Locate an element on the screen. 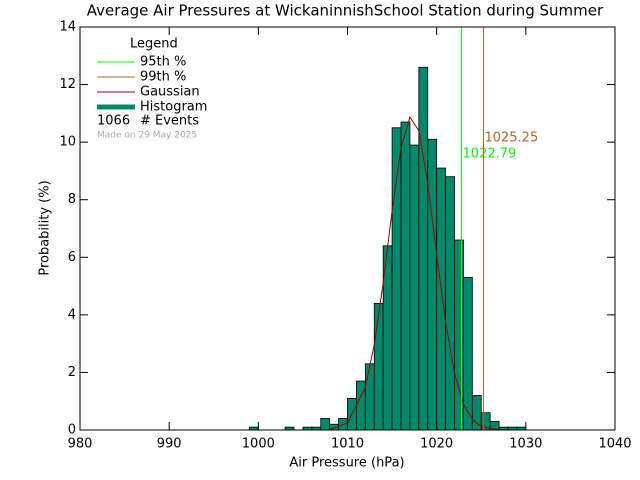  x-tick-label: 990 is located at coordinates (169, 444).